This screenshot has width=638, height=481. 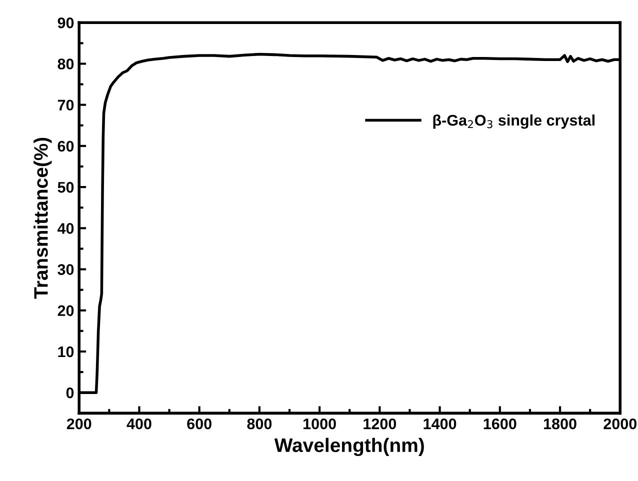 What do you see at coordinates (70, 392) in the screenshot?
I see `y-tick-label: 0` at bounding box center [70, 392].